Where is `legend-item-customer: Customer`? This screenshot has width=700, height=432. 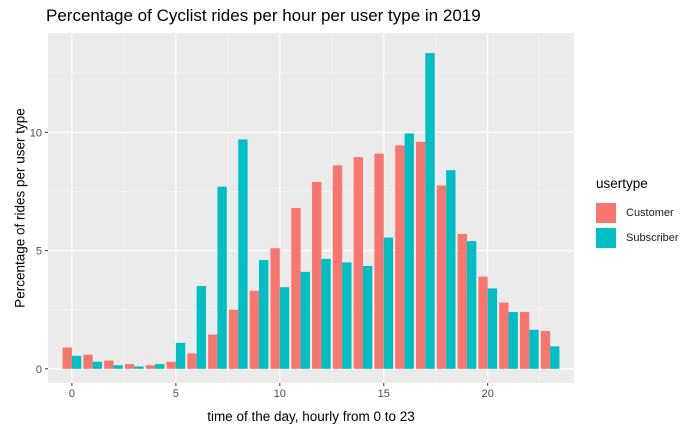
legend-item-customer: Customer is located at coordinates (637, 212).